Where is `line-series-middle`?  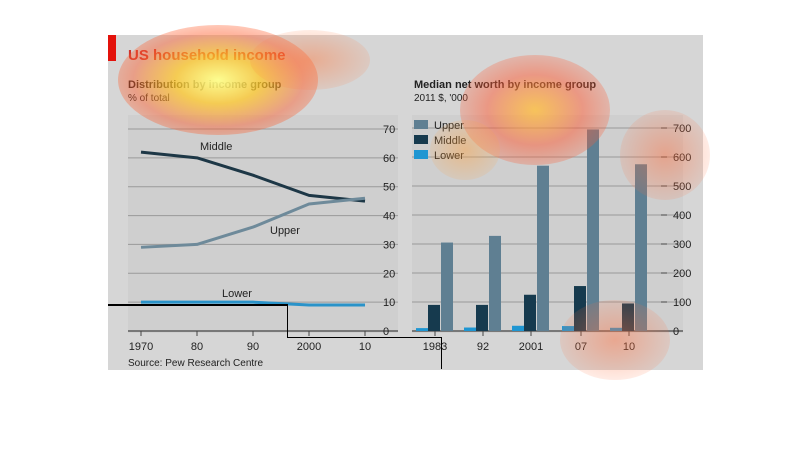 line-series-middle is located at coordinates (253, 176).